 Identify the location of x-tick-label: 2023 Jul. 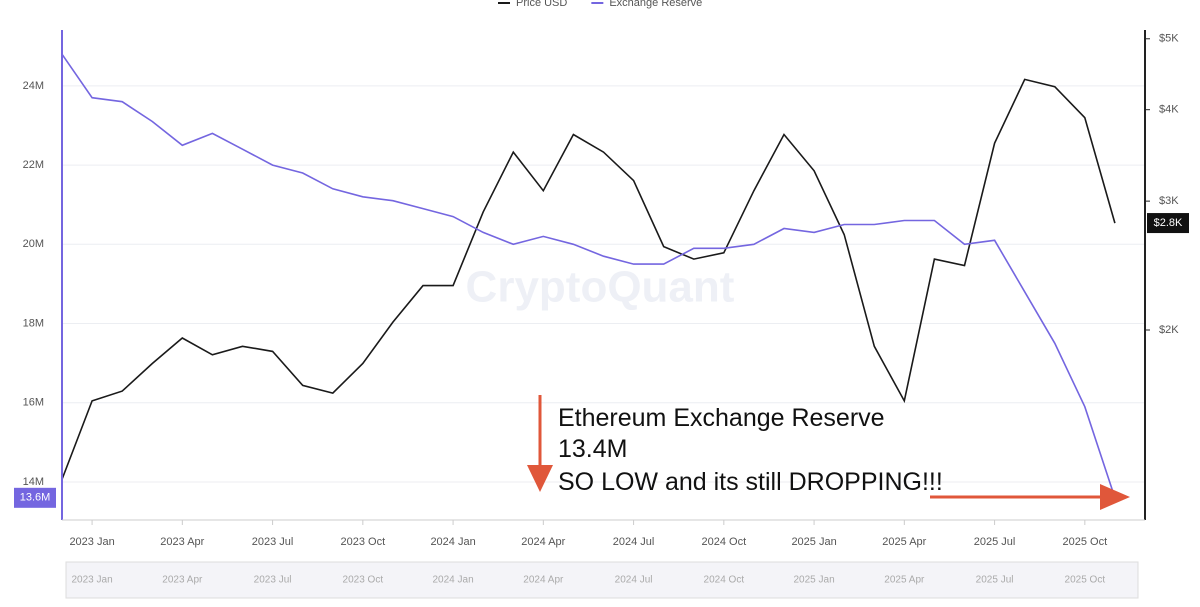
(273, 542).